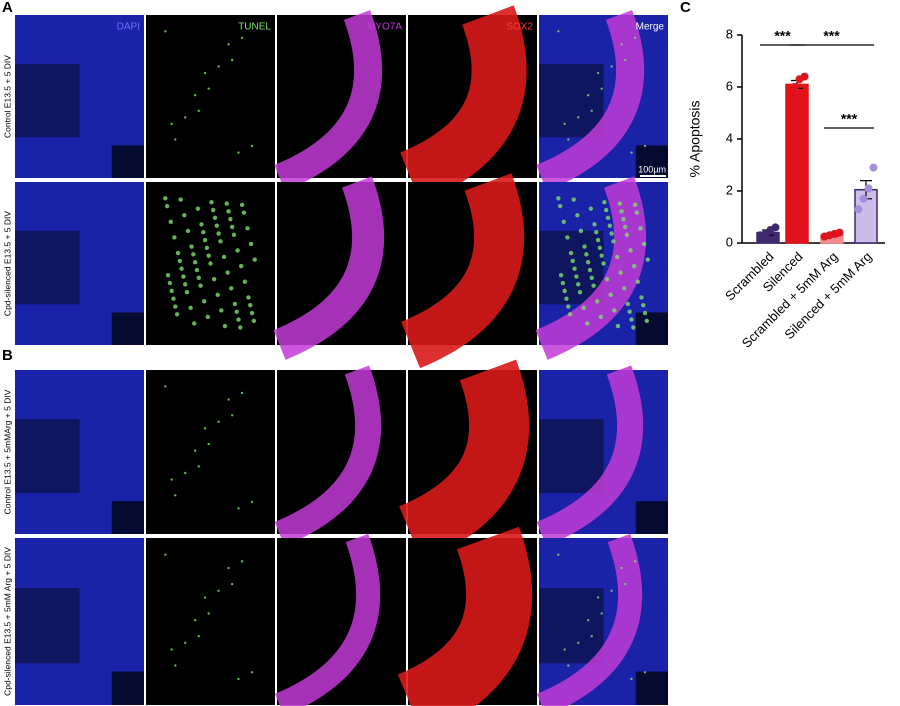 Image resolution: width=900 pixels, height=706 pixels. I want to click on image-bg, so click(210, 96).